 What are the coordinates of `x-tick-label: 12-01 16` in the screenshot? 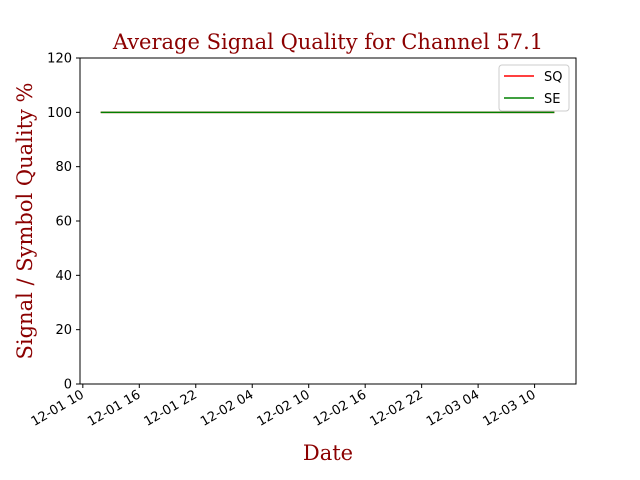 It's located at (114, 408).